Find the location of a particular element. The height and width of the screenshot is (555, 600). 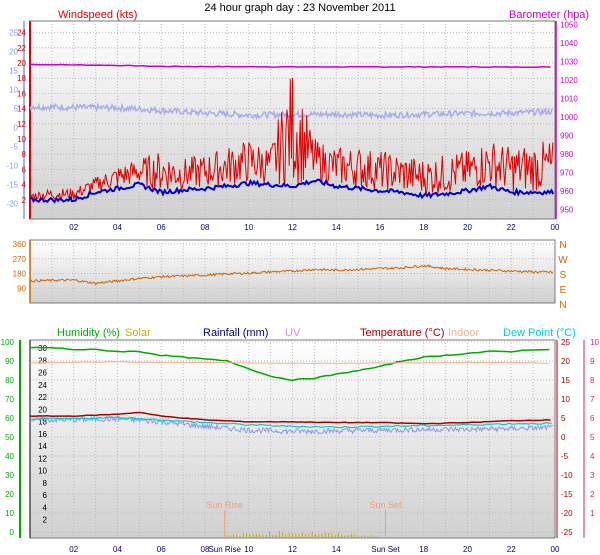

uv-tick-label: 7 is located at coordinates (592, 399).